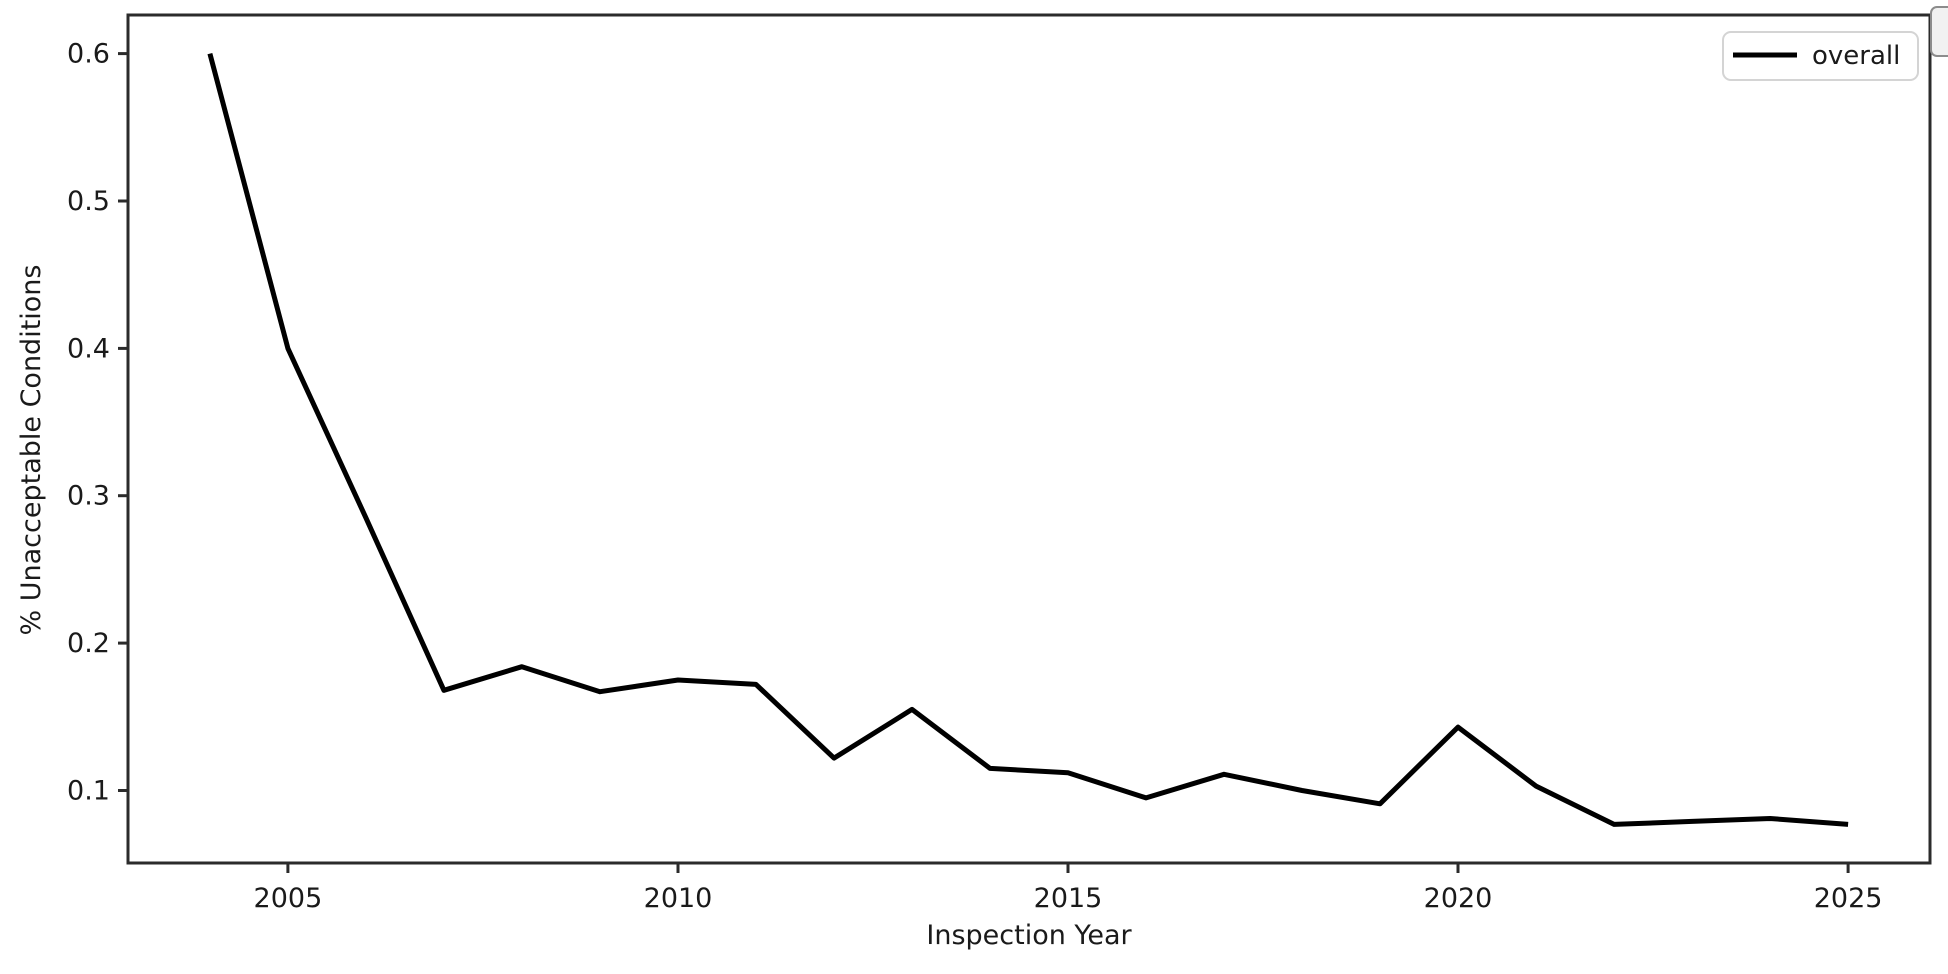 The height and width of the screenshot is (974, 1948). I want to click on y-axis-label: % Unacceptable Conditions, so click(31, 450).